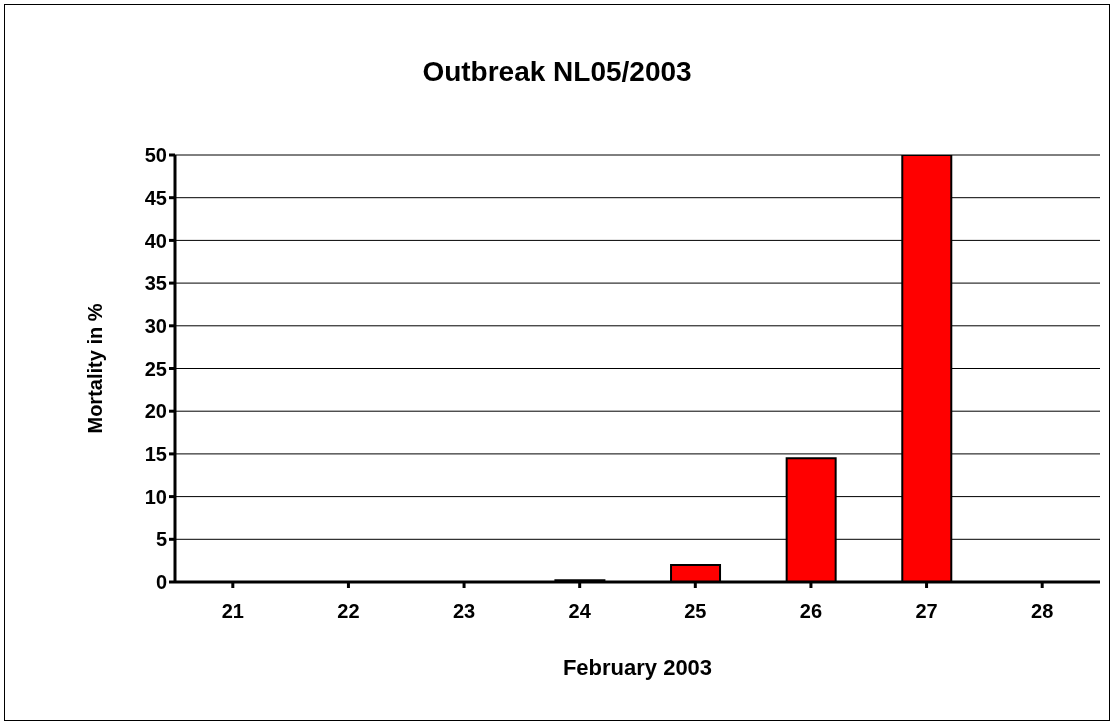  What do you see at coordinates (926, 611) in the screenshot?
I see `x-tick-label: 27` at bounding box center [926, 611].